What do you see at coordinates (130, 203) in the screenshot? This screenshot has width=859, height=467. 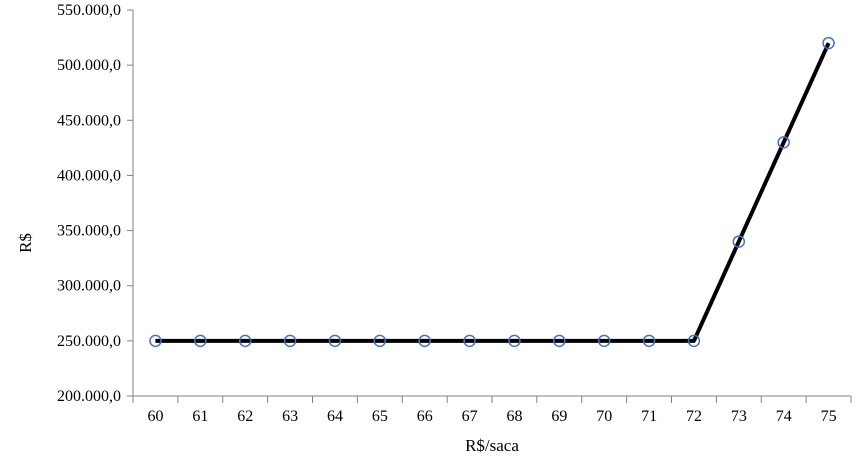 I see `y-axis-ticks` at bounding box center [130, 203].